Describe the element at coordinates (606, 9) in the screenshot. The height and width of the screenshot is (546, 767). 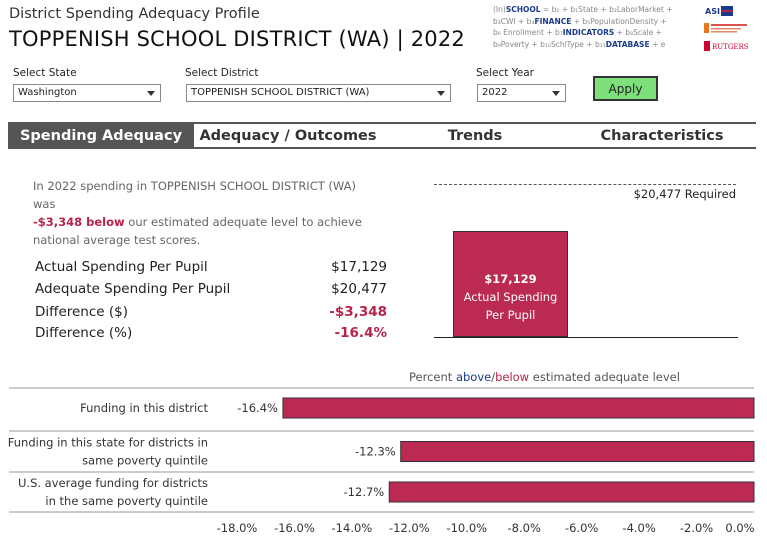
I see `formula-term: = b₀ + b₁State + b₂LaborMarket +` at that location.